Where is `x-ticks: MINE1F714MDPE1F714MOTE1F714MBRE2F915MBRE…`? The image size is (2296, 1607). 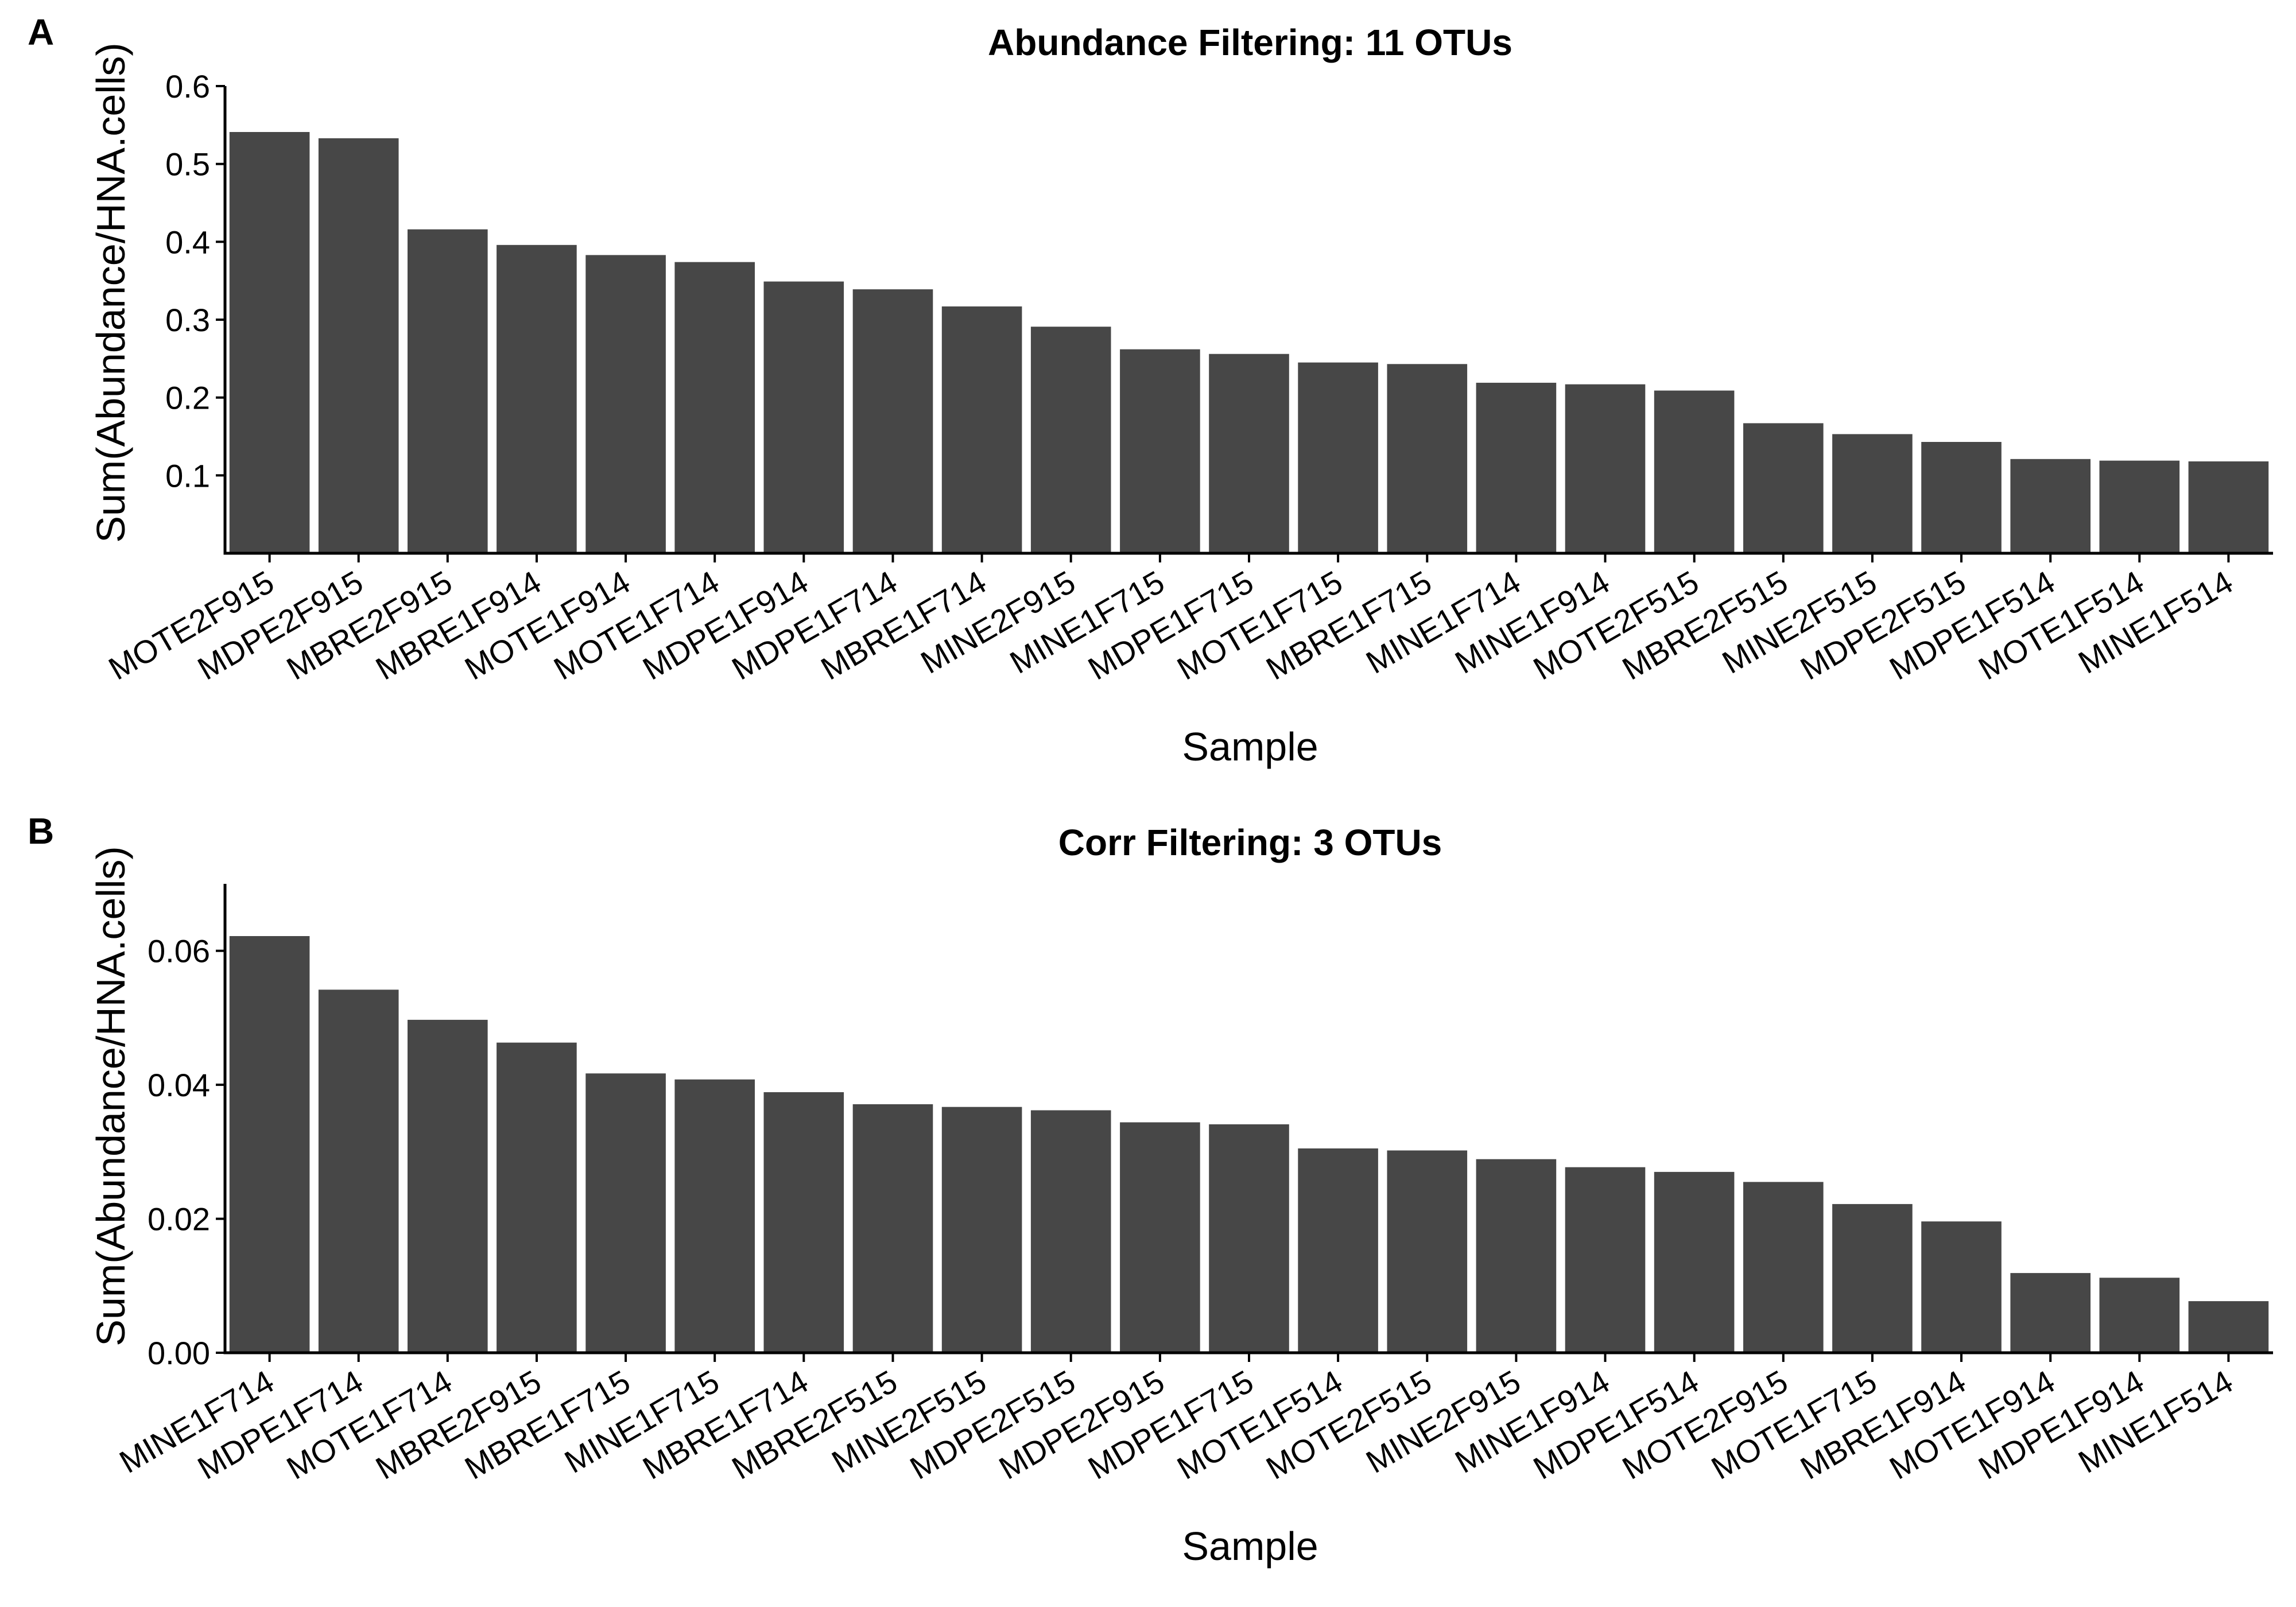
x-ticks: MINE1F714MDPE1F714MOTE1F714MBRE2F915MBRE… is located at coordinates (1176, 1419).